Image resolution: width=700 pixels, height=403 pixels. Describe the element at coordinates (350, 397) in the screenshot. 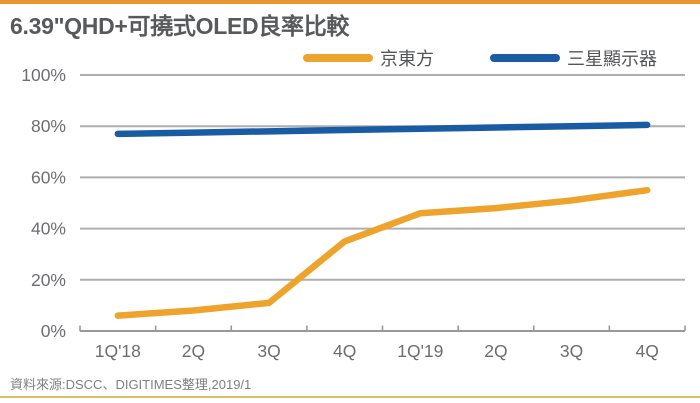

I see `bottom-accent-line` at that location.